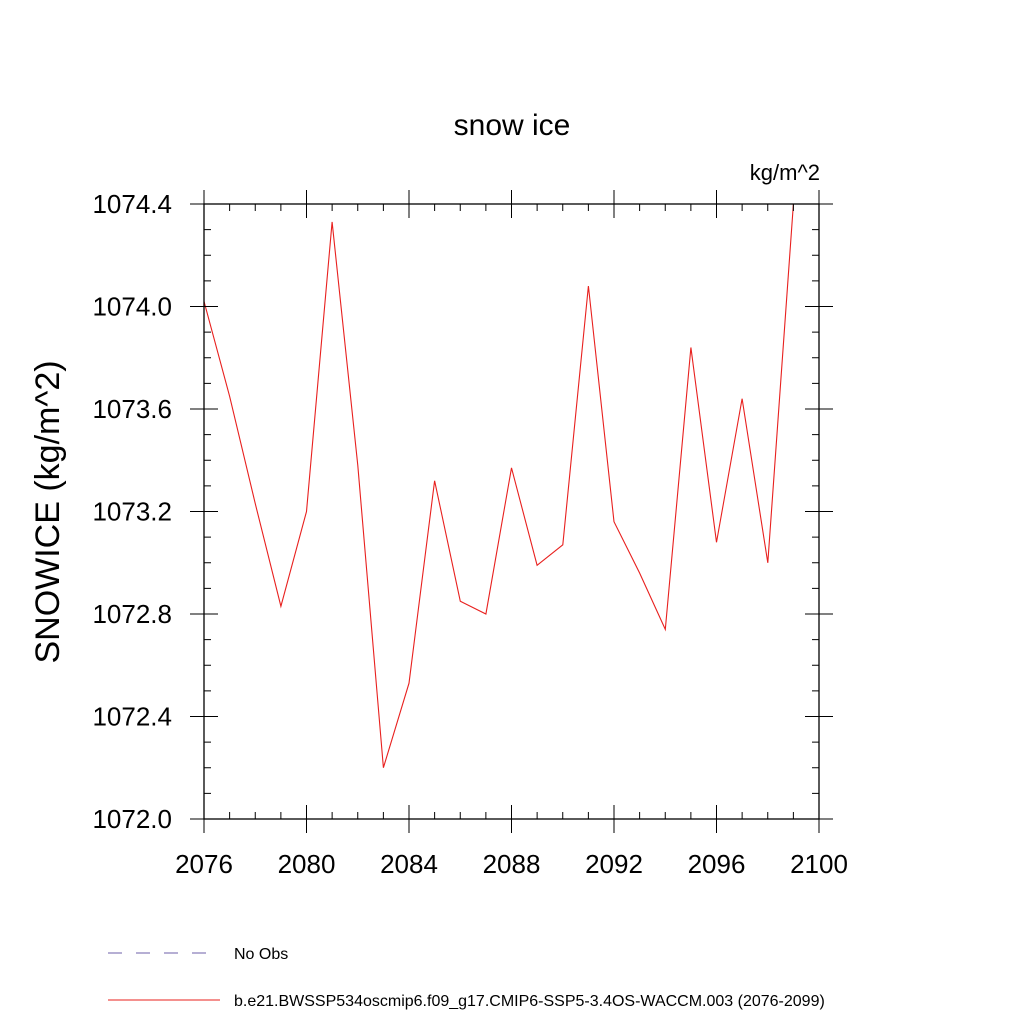 This screenshot has width=1024, height=1024. Describe the element at coordinates (132, 614) in the screenshot. I see `y-tick-label: 1072.8` at that location.